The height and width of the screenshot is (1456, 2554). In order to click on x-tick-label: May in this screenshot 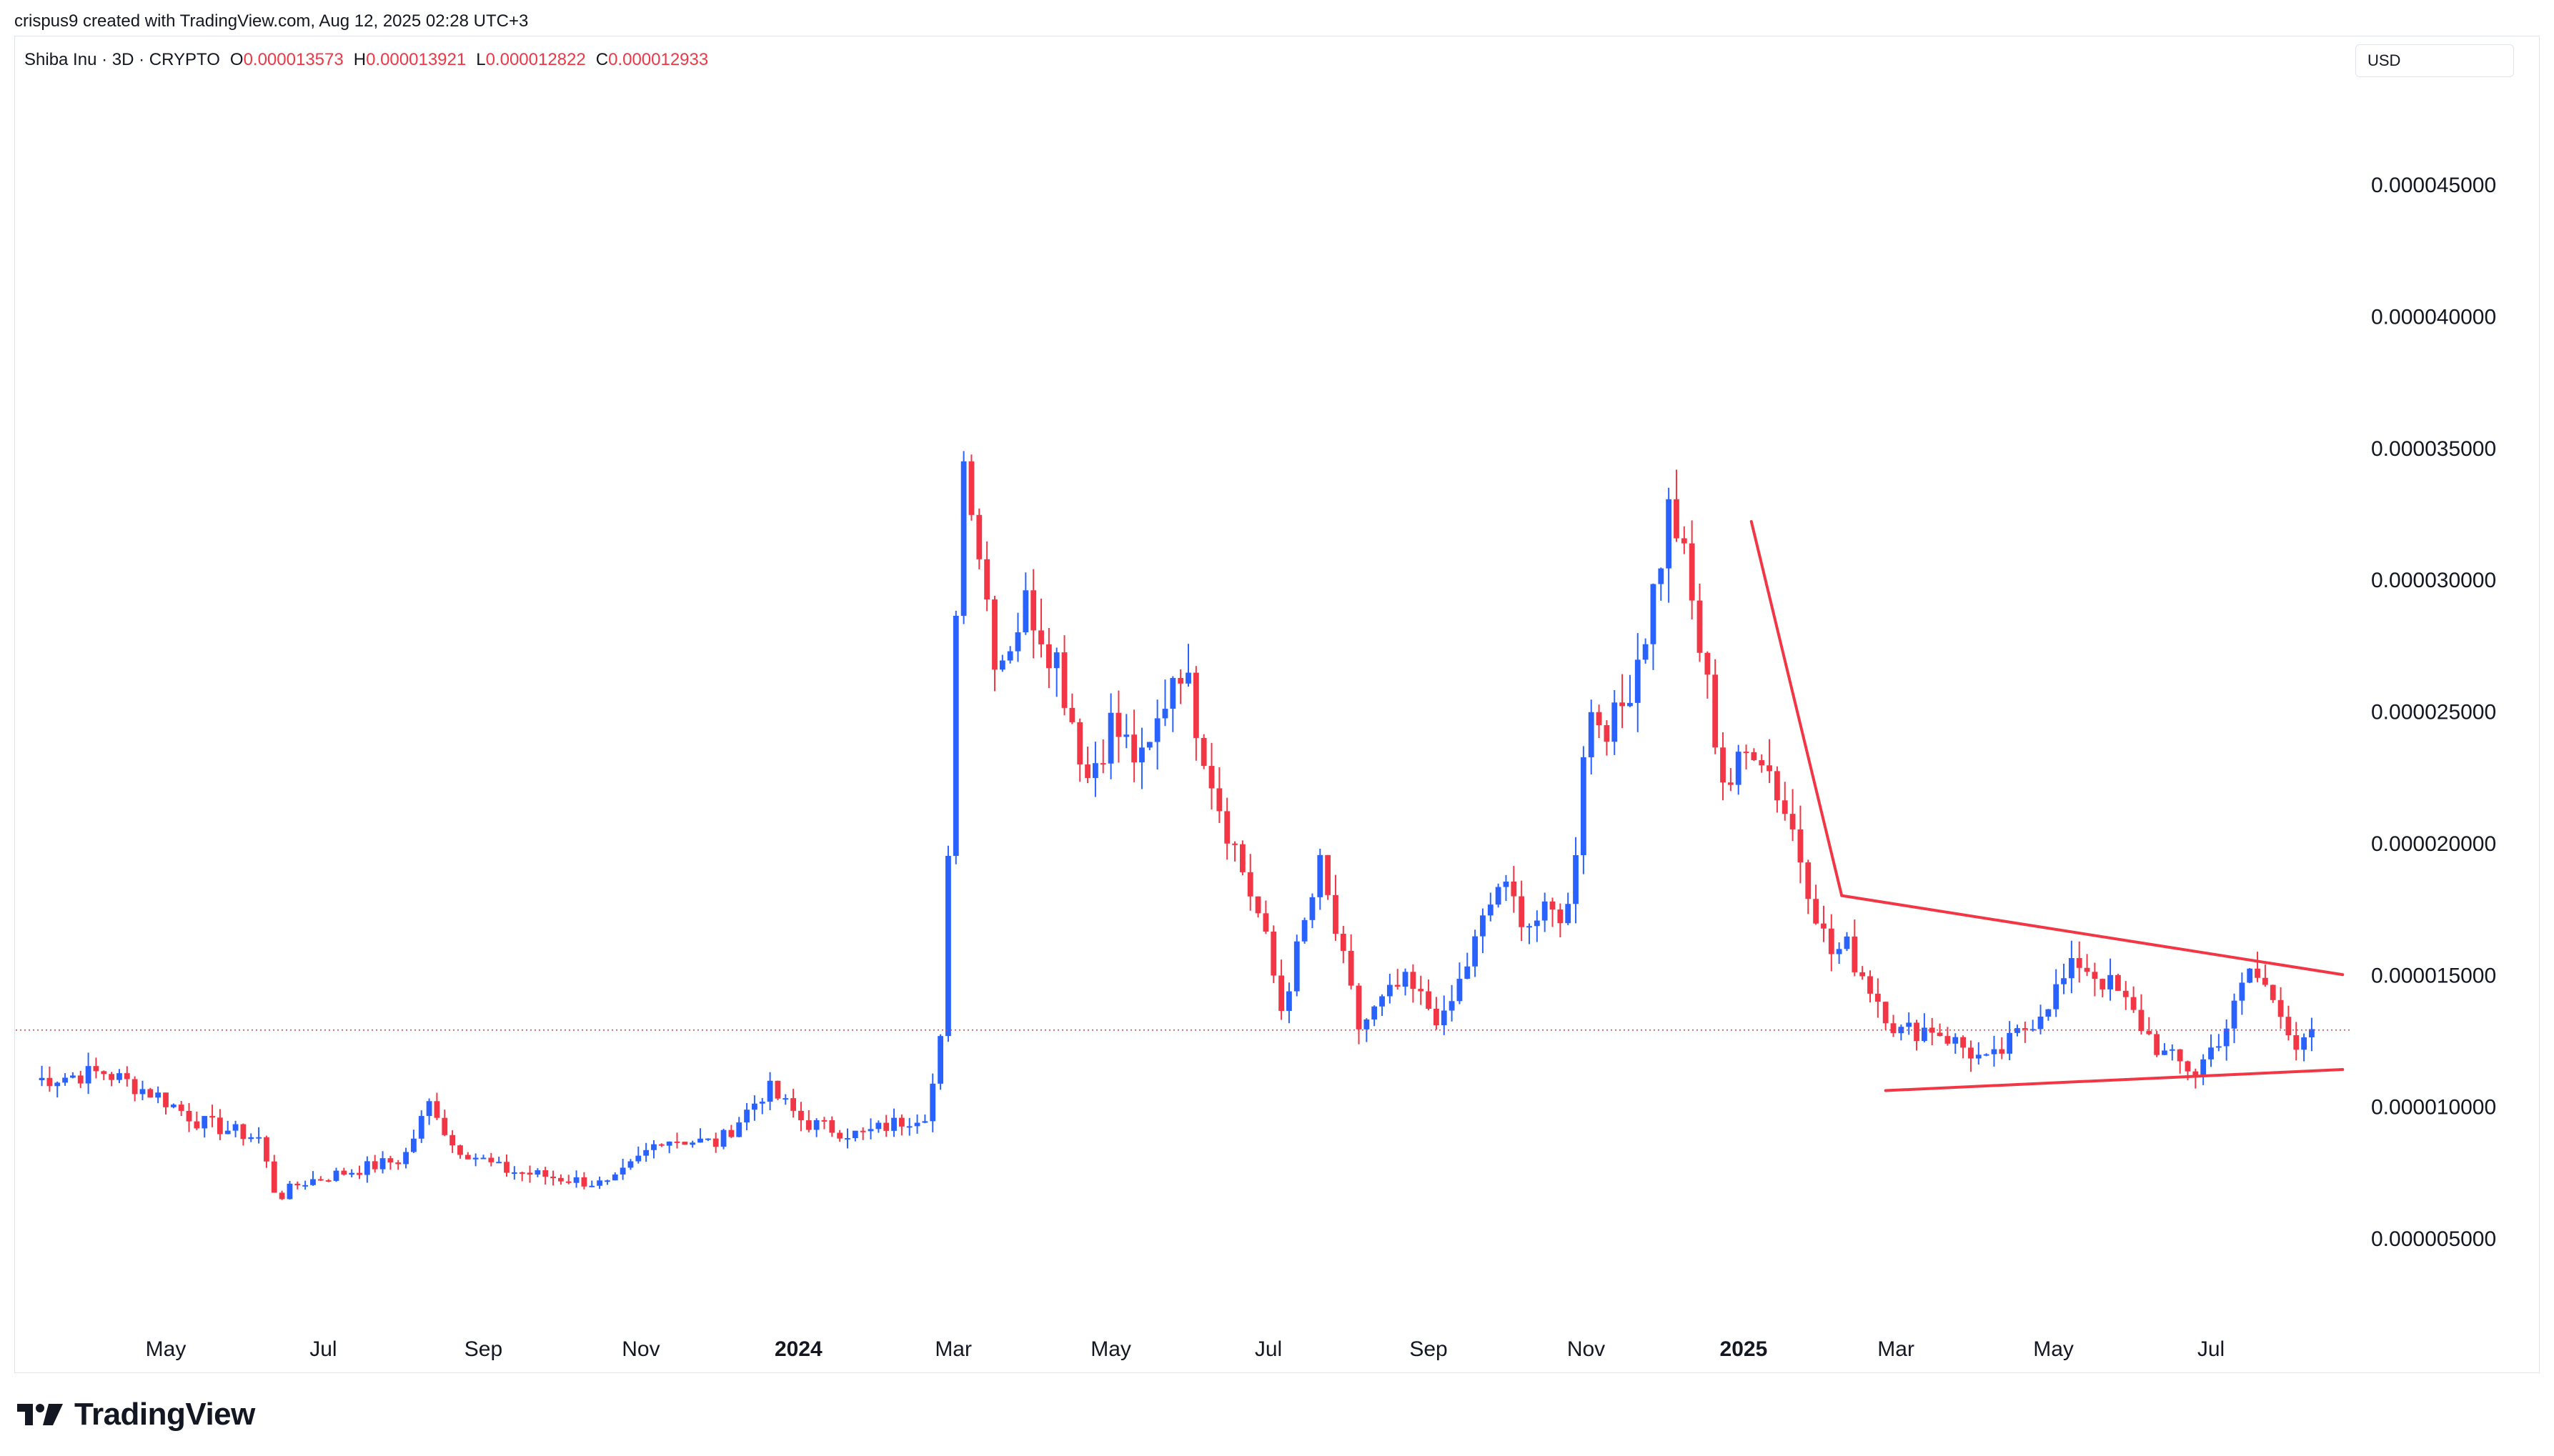, I will do `click(2053, 1349)`.